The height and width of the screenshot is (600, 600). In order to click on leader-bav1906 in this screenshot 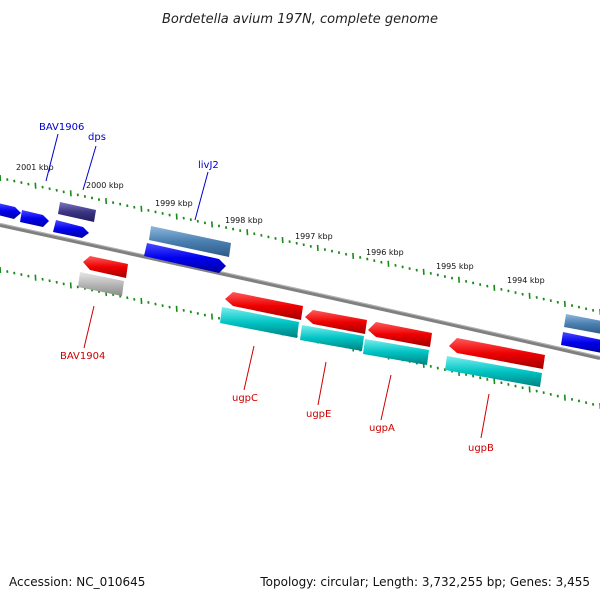, I will do `click(52, 157)`.